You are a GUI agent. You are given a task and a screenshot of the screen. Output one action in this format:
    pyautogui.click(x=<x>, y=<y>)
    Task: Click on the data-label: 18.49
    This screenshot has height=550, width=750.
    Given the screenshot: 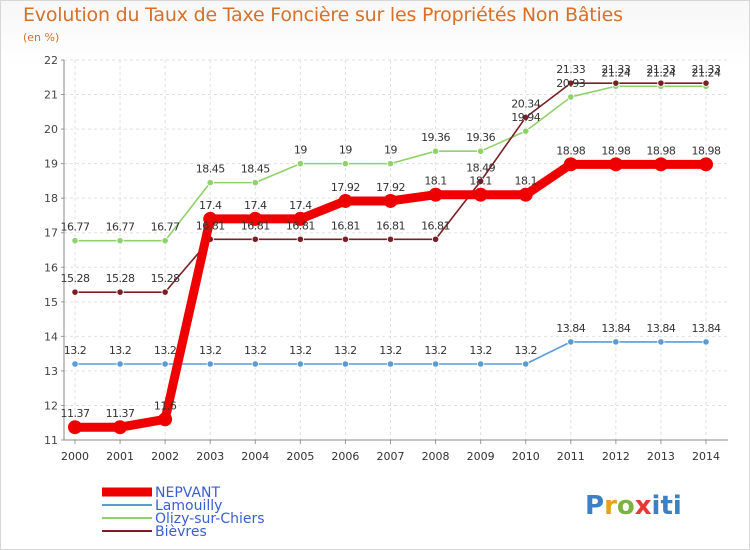 What is the action you would take?
    pyautogui.click(x=480, y=167)
    